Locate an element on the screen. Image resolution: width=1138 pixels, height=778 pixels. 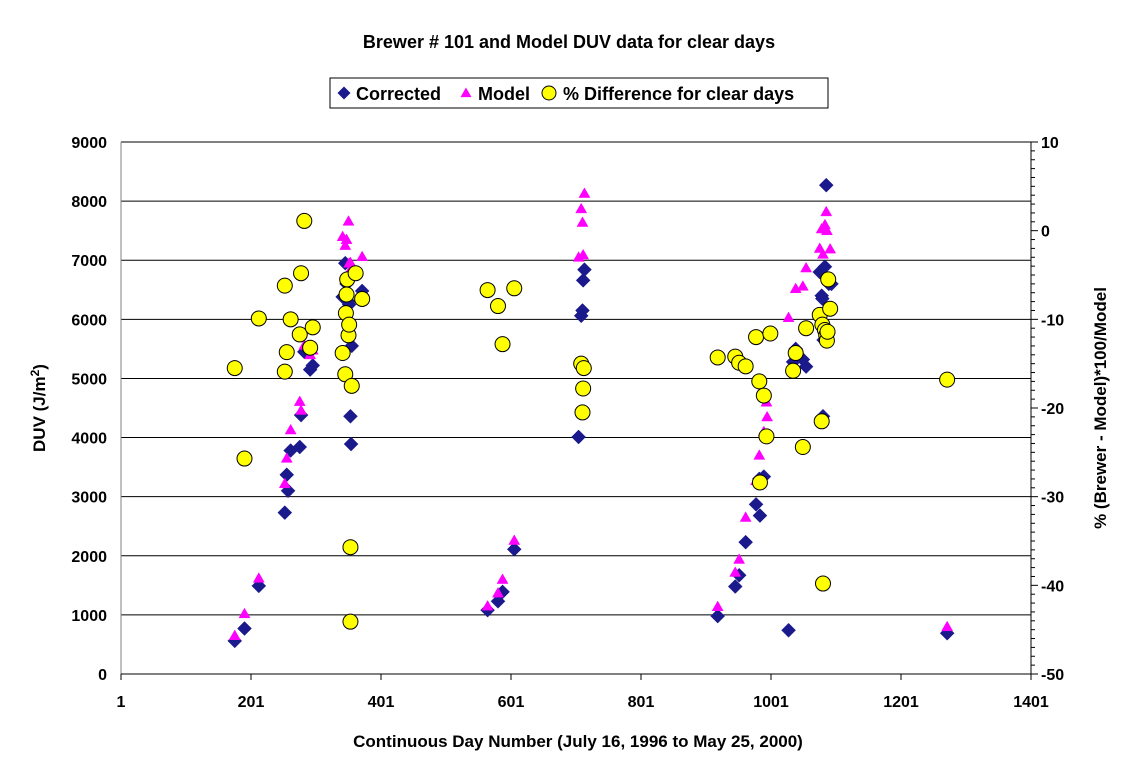
y-tick-label: 1000 is located at coordinates (89, 616).